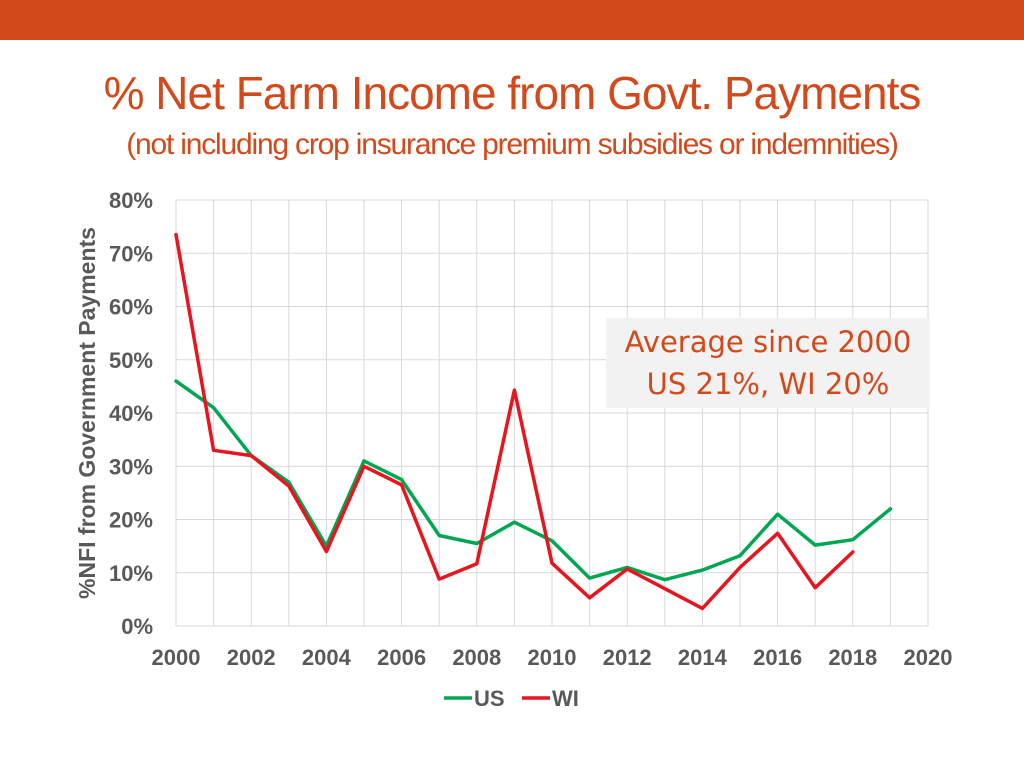  I want to click on y-tick-label: 60%, so click(131, 307).